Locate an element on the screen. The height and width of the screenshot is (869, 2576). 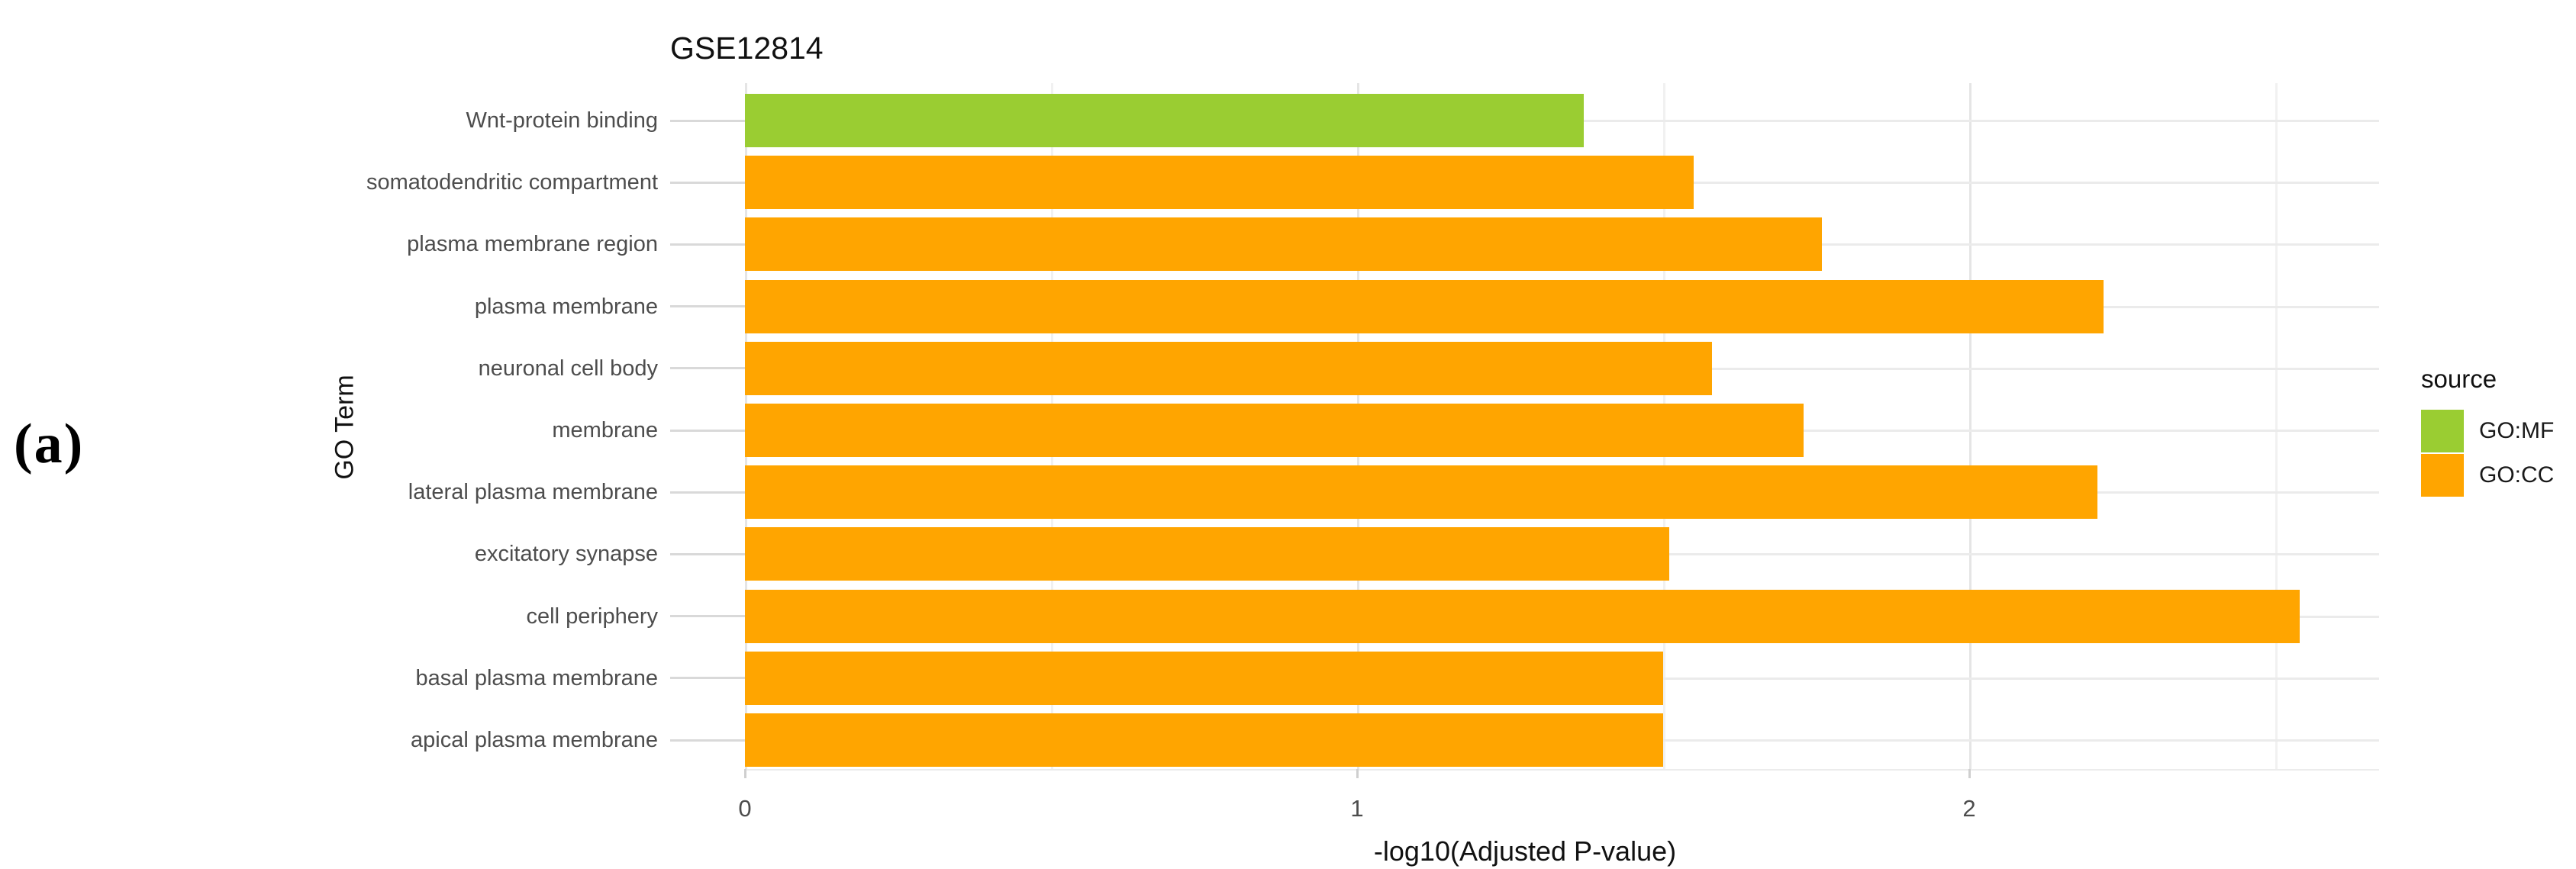
bar-apical-plasma-membrane is located at coordinates (1204, 740).